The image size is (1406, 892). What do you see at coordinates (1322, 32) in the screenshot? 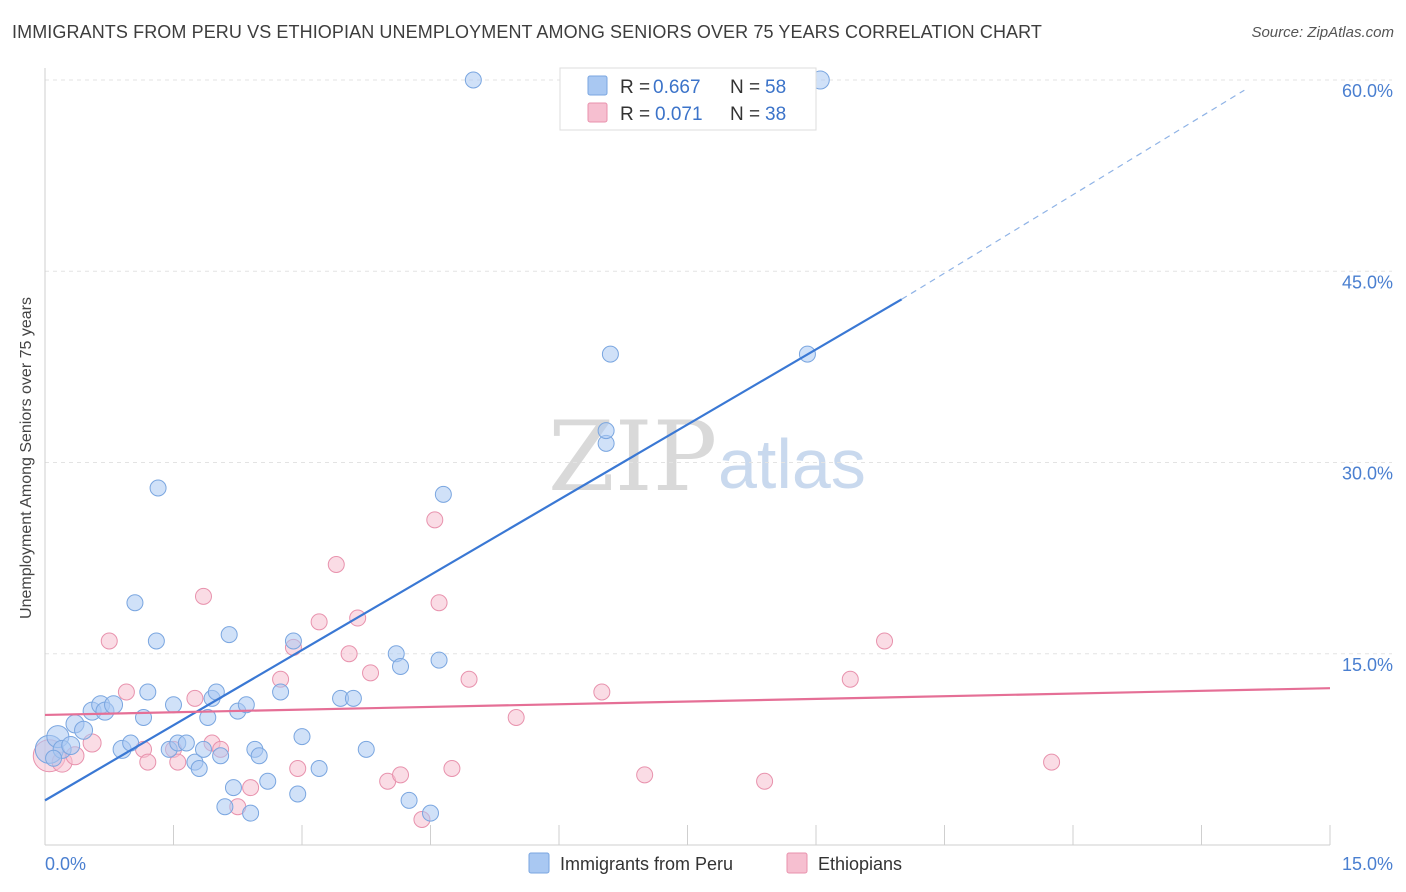
I see `source-credit: Source: ZipAtlas.com` at bounding box center [1322, 32].